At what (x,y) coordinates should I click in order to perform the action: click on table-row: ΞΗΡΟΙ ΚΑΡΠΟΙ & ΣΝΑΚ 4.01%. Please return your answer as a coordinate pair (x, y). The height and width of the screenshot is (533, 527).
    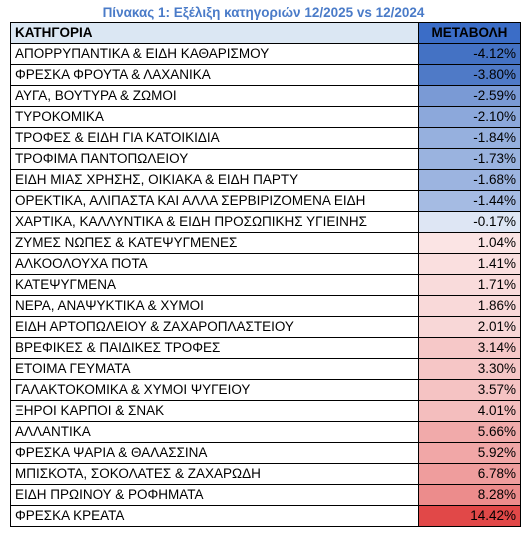
    Looking at the image, I should click on (265, 411).